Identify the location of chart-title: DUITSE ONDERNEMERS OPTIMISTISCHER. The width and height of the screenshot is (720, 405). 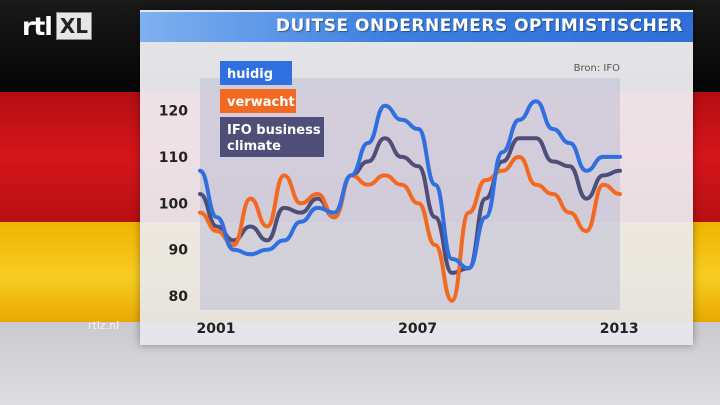
(479, 26).